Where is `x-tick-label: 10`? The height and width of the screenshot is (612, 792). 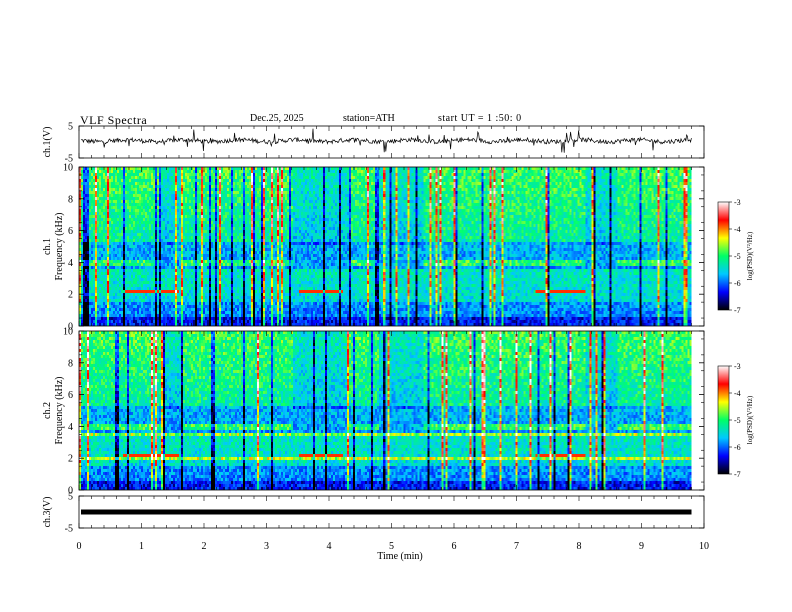 x-tick-label: 10 is located at coordinates (704, 546).